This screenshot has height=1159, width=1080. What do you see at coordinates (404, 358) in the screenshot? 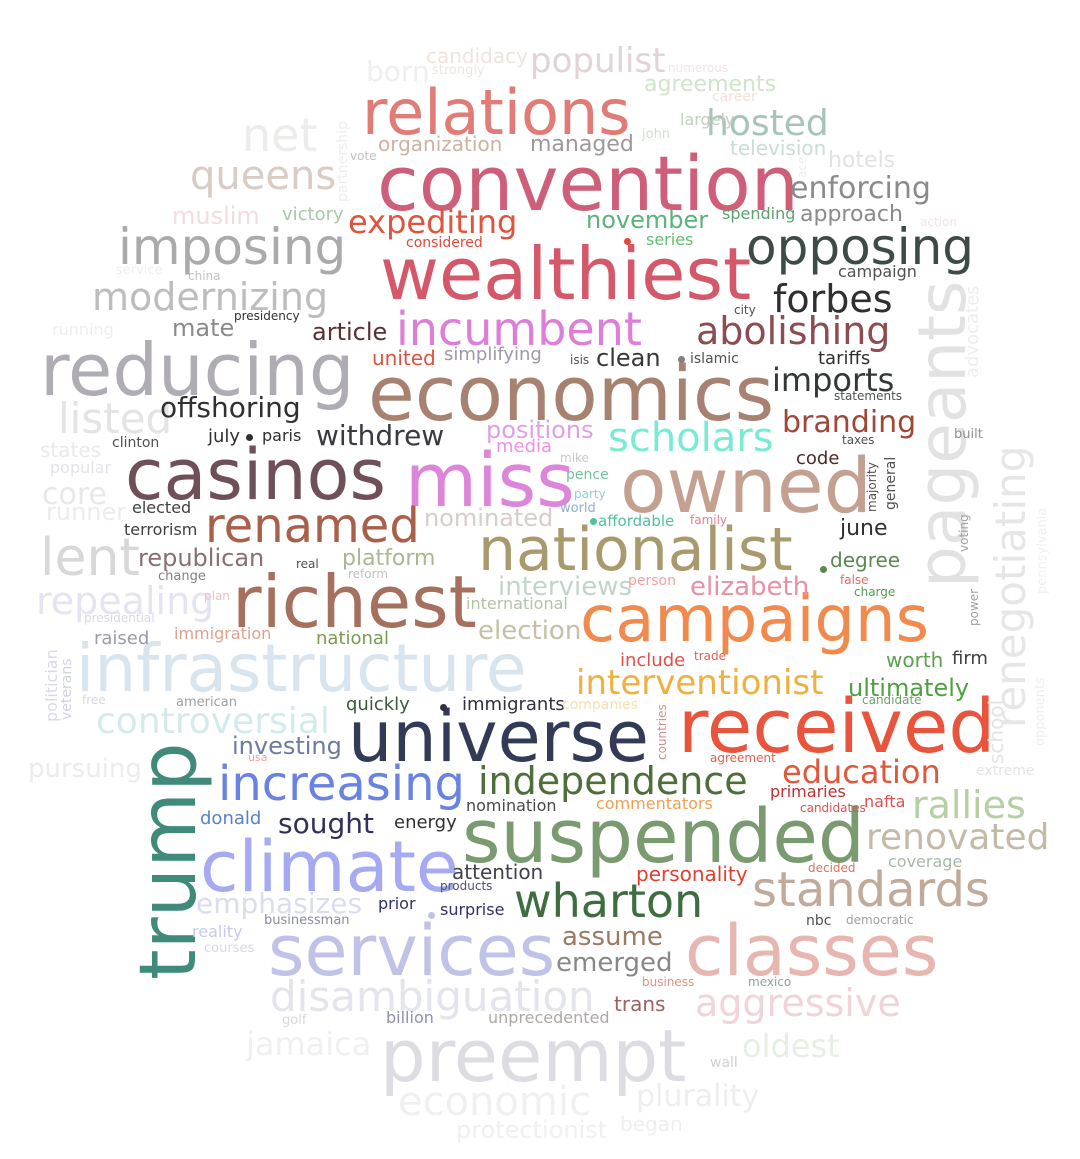
I see `word-united: united` at bounding box center [404, 358].